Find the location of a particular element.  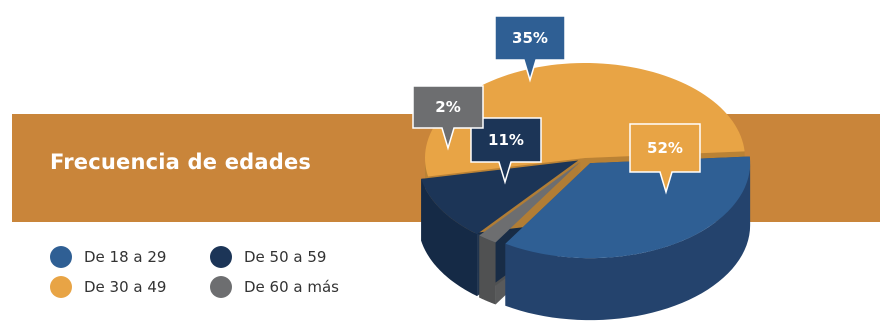

legend-item-30-49: De 30 a 49 is located at coordinates (108, 287).